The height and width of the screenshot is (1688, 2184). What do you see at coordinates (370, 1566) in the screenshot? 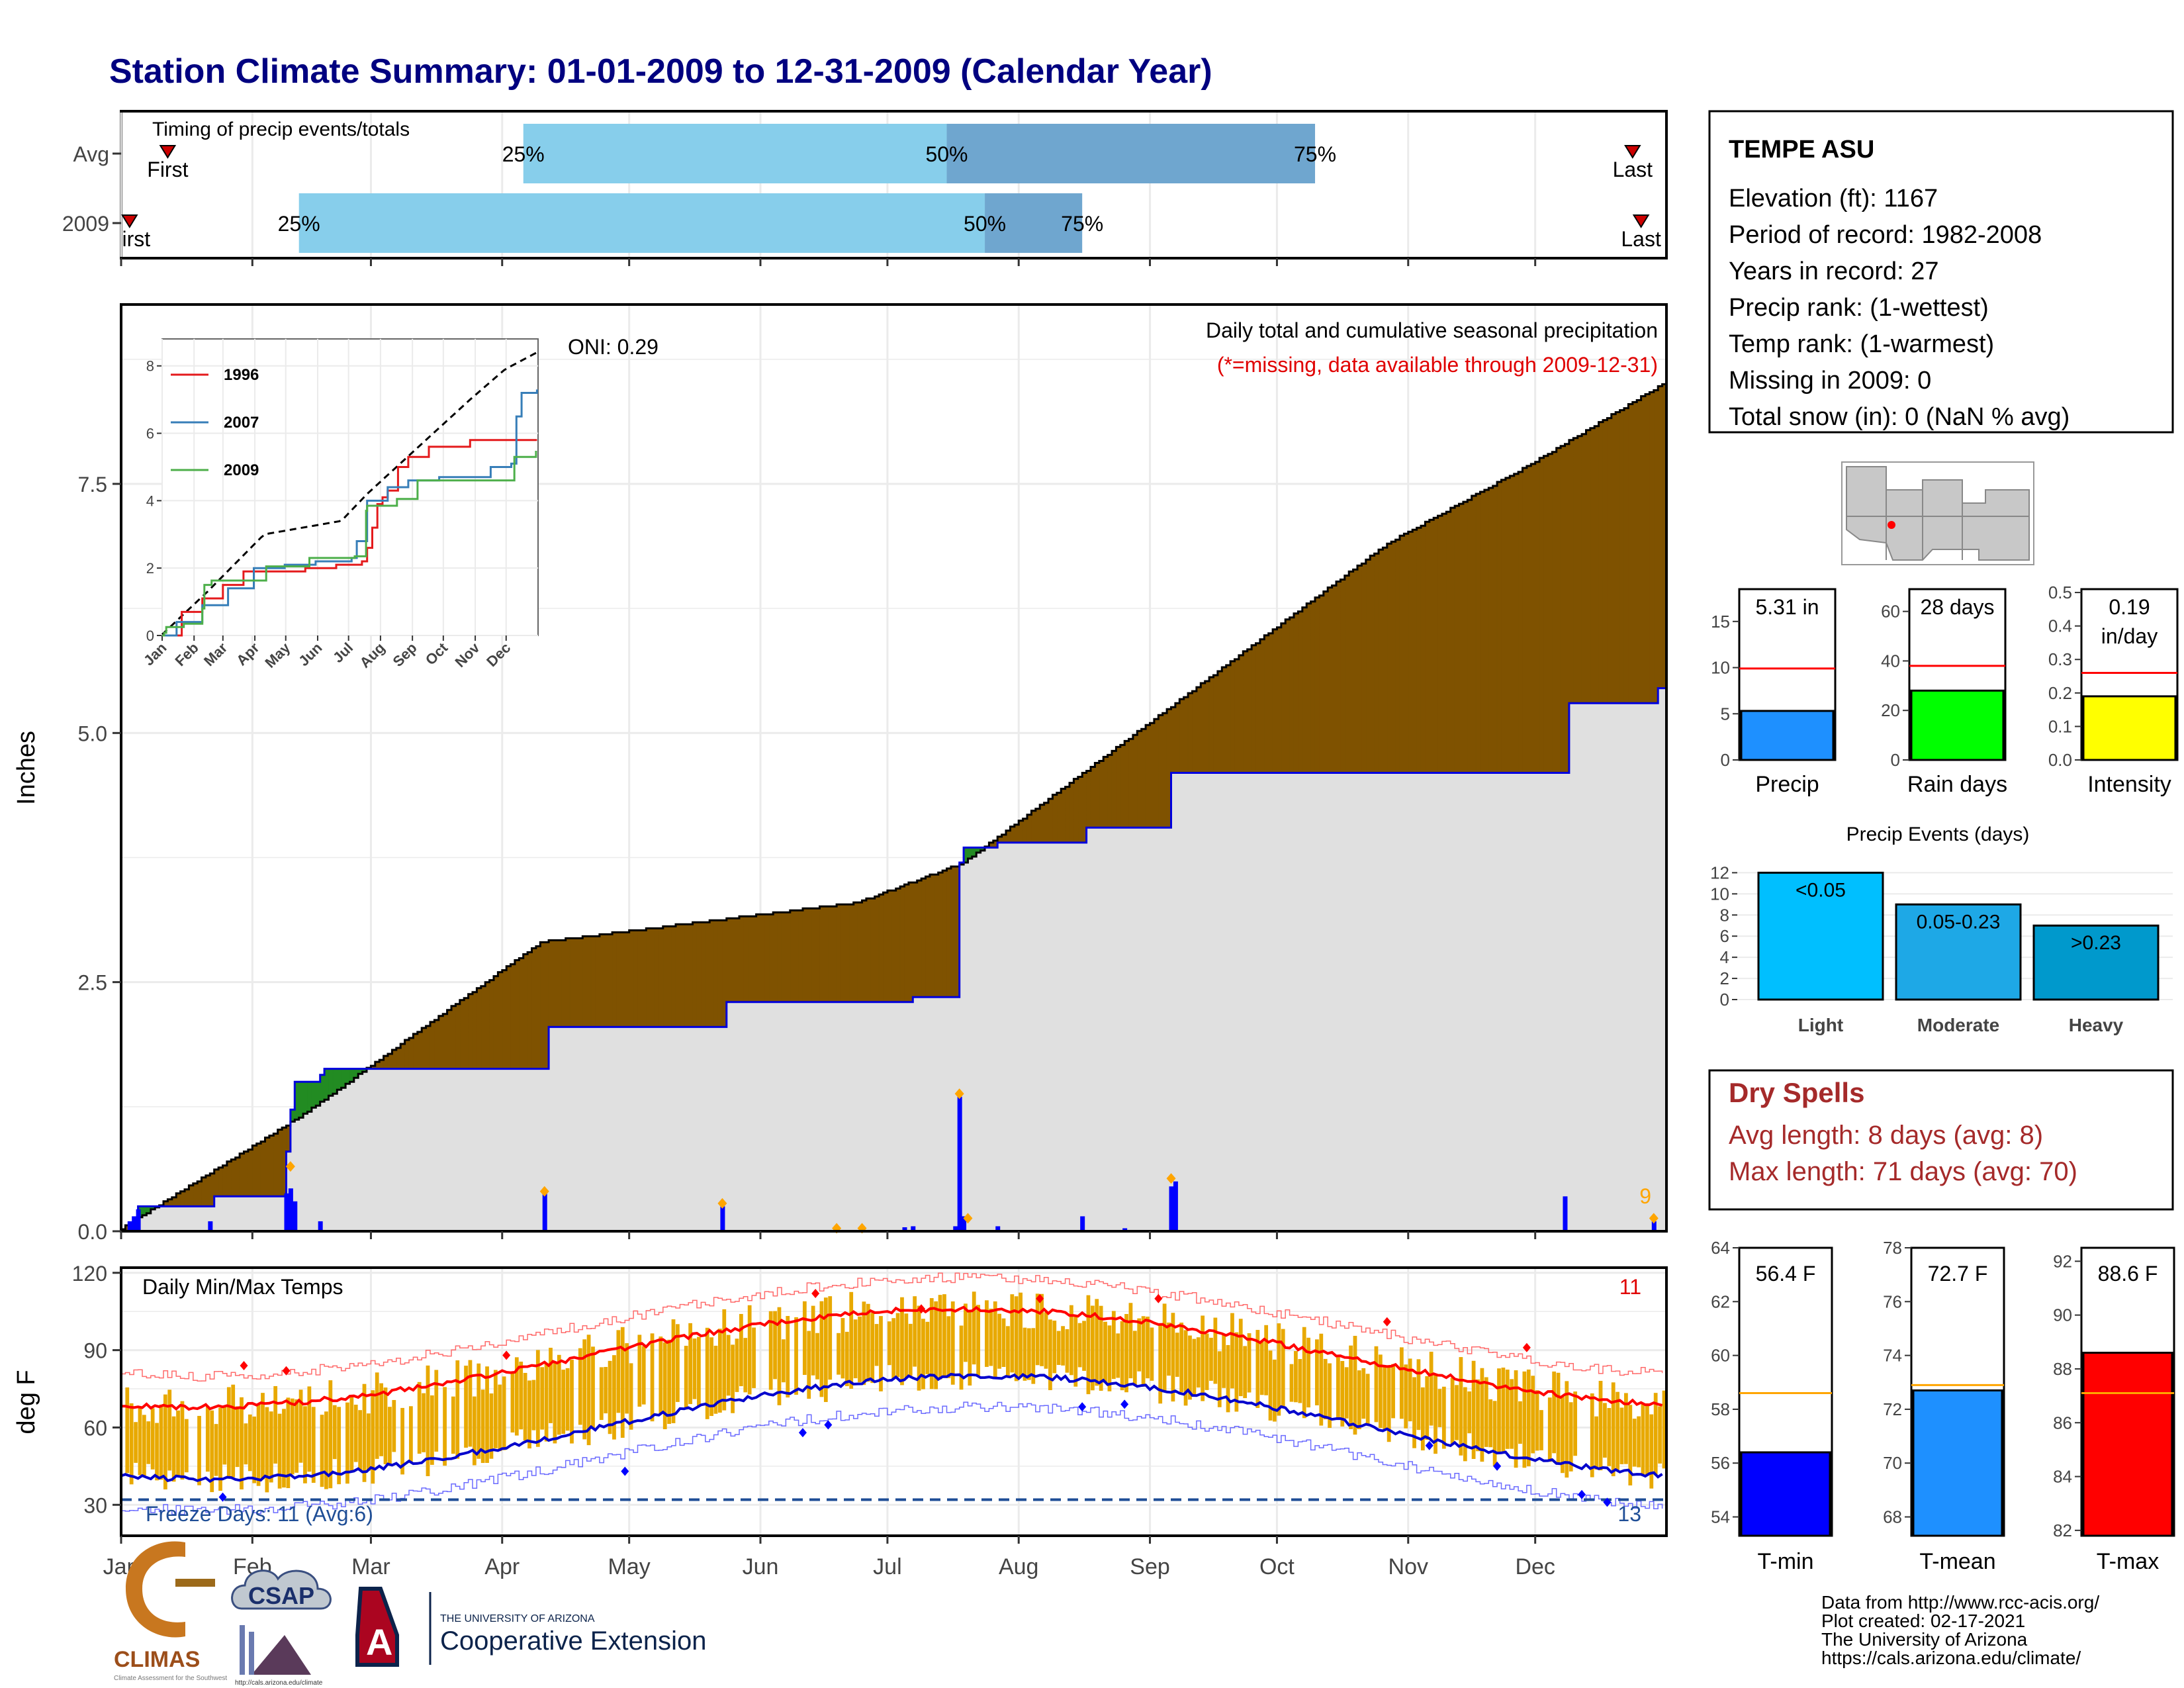
I see `month-tick-label: Mar` at bounding box center [370, 1566].